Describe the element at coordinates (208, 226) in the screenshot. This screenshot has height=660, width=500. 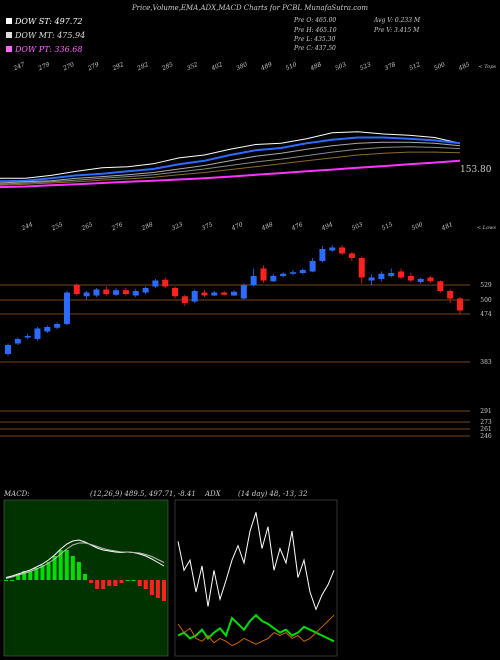
I see `low-label: 375` at that location.